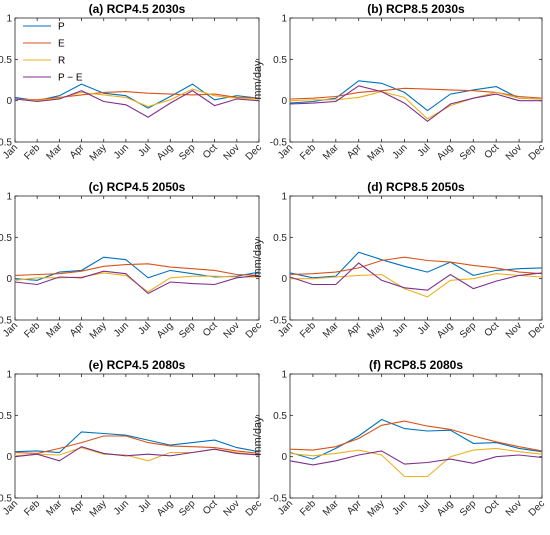  Describe the element at coordinates (53, 53) in the screenshot. I see `legend: PER P − E` at that location.